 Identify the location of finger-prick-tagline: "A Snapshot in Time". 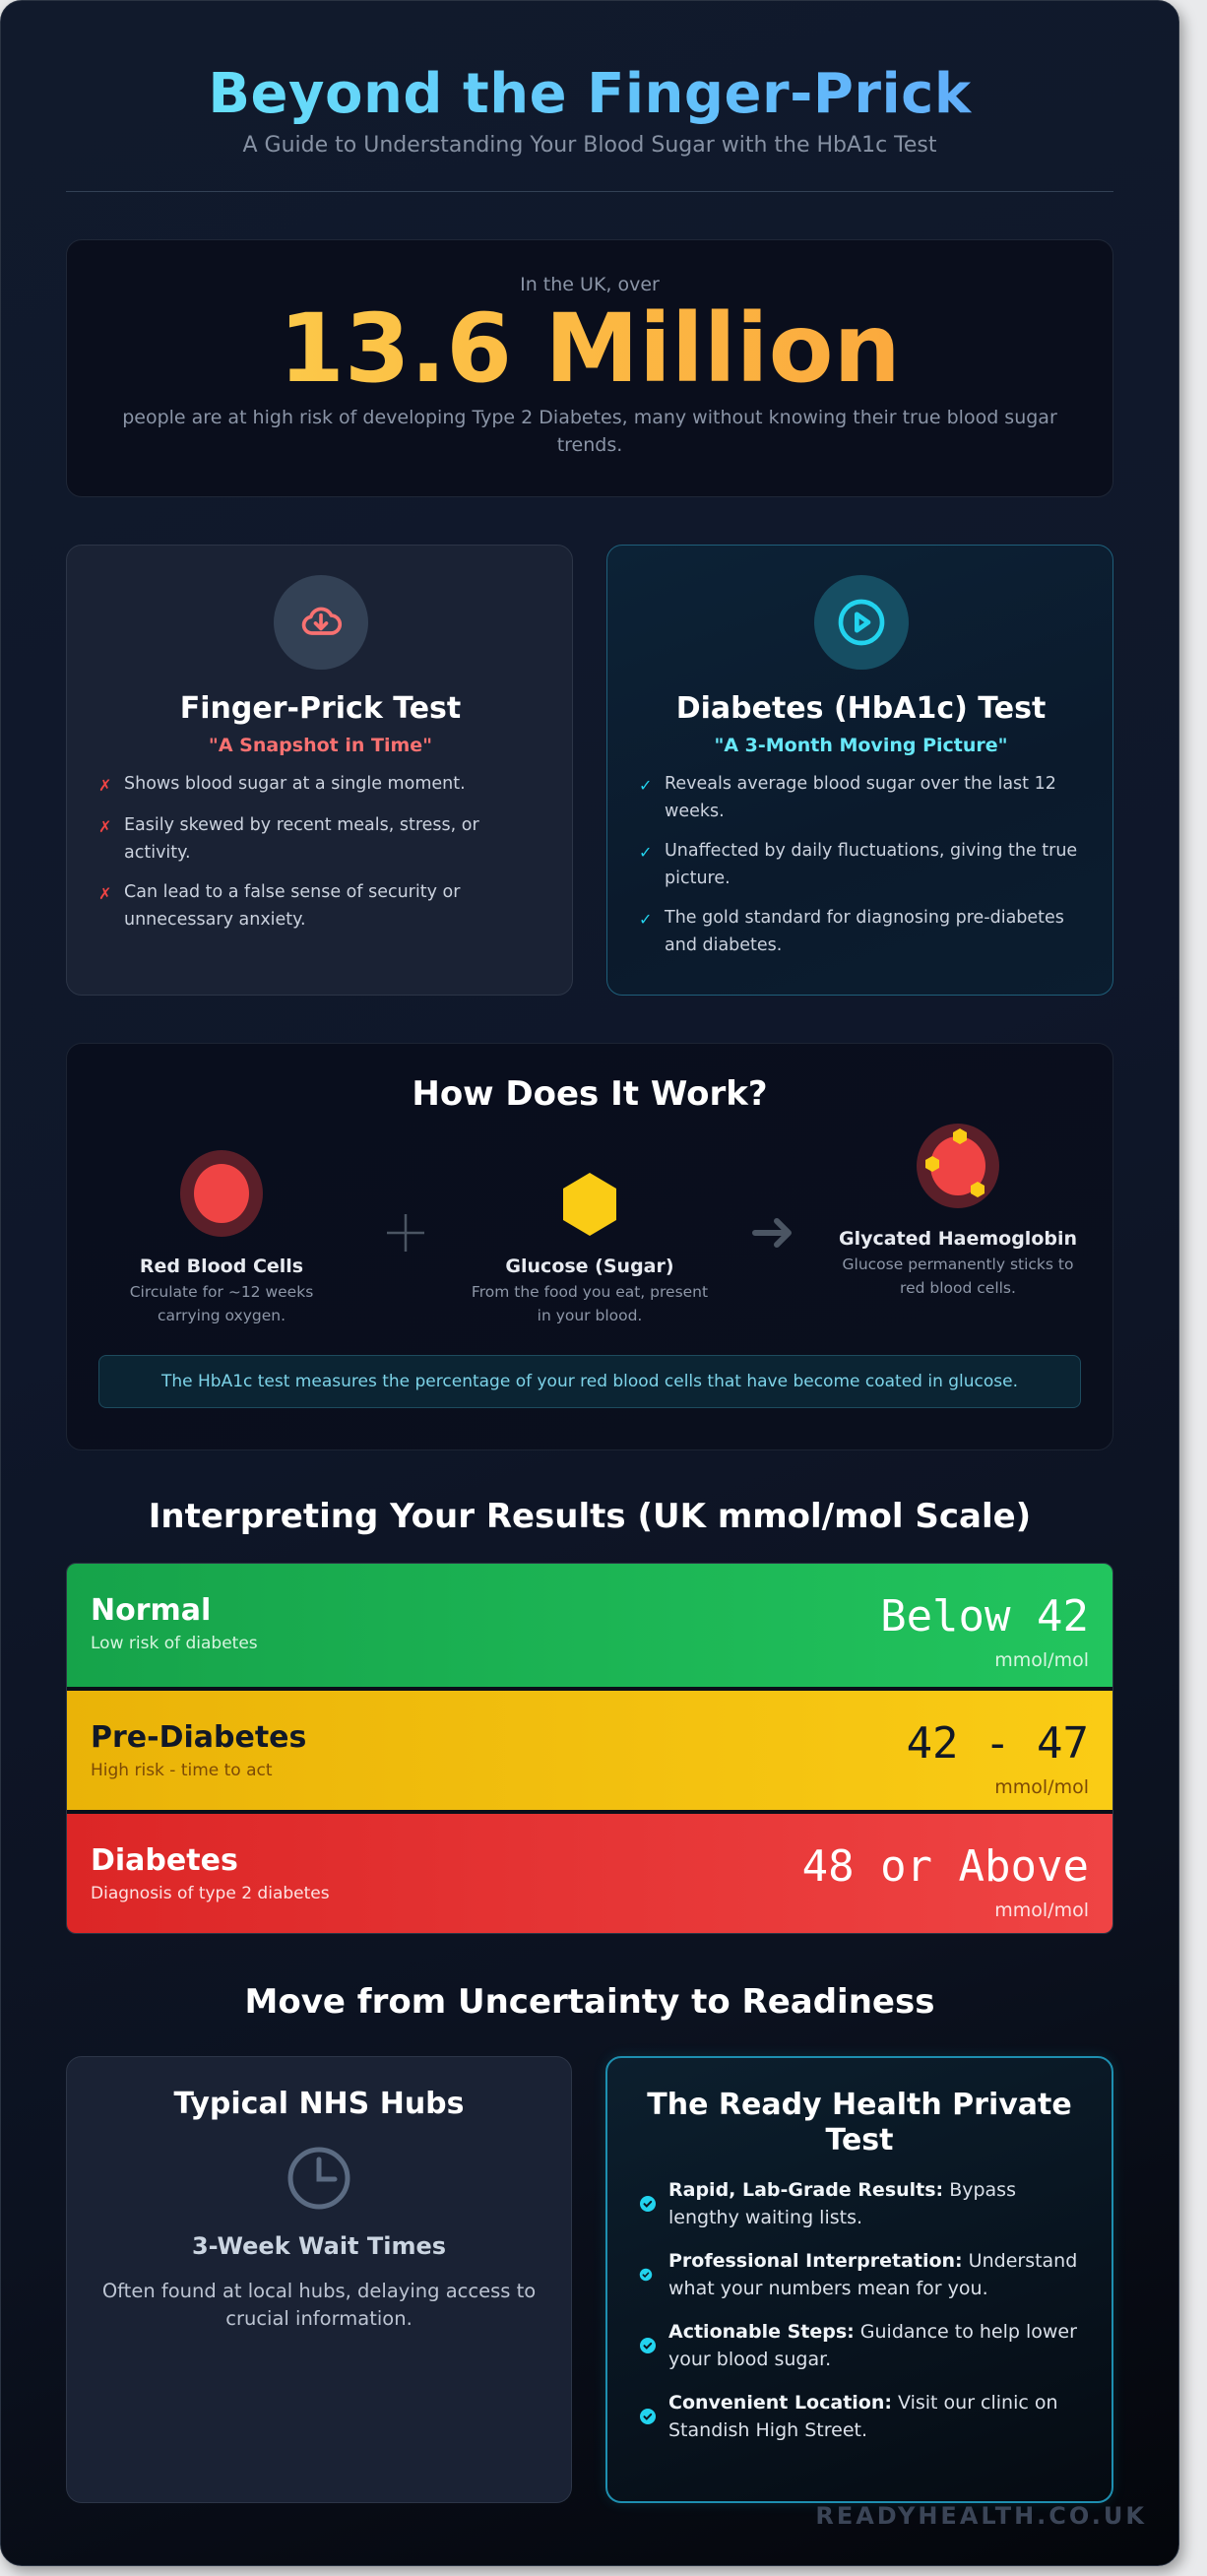
(320, 745).